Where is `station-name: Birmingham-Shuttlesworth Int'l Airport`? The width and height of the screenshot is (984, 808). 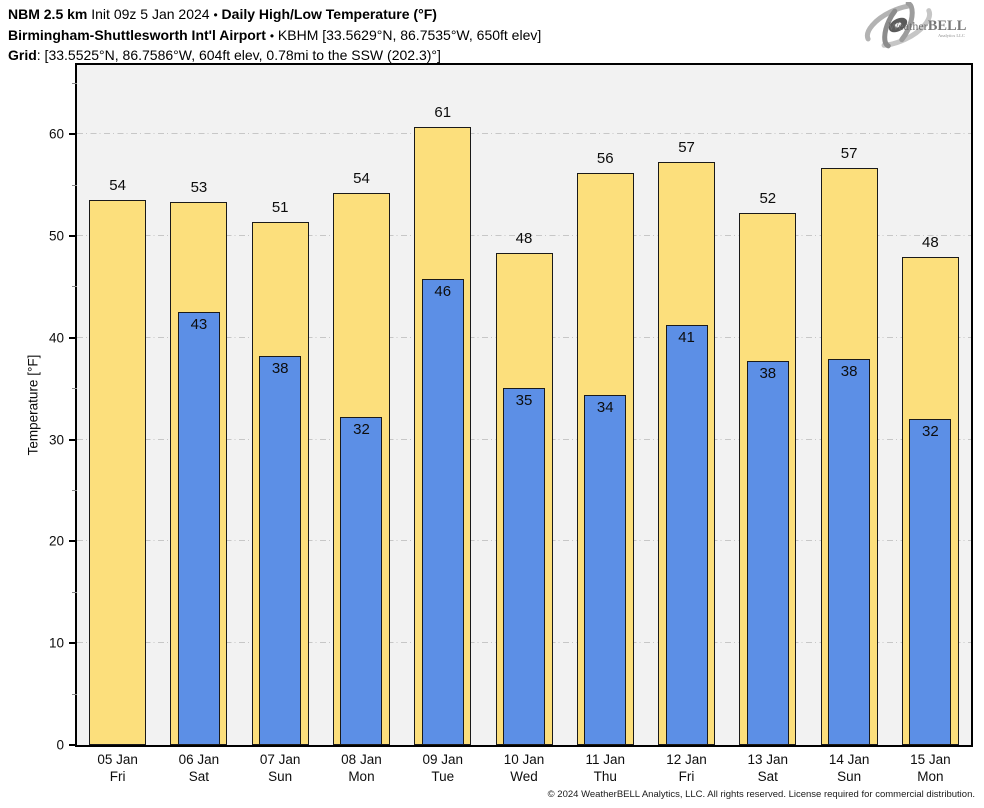
station-name: Birmingham-Shuttlesworth Int'l Airport is located at coordinates (137, 34).